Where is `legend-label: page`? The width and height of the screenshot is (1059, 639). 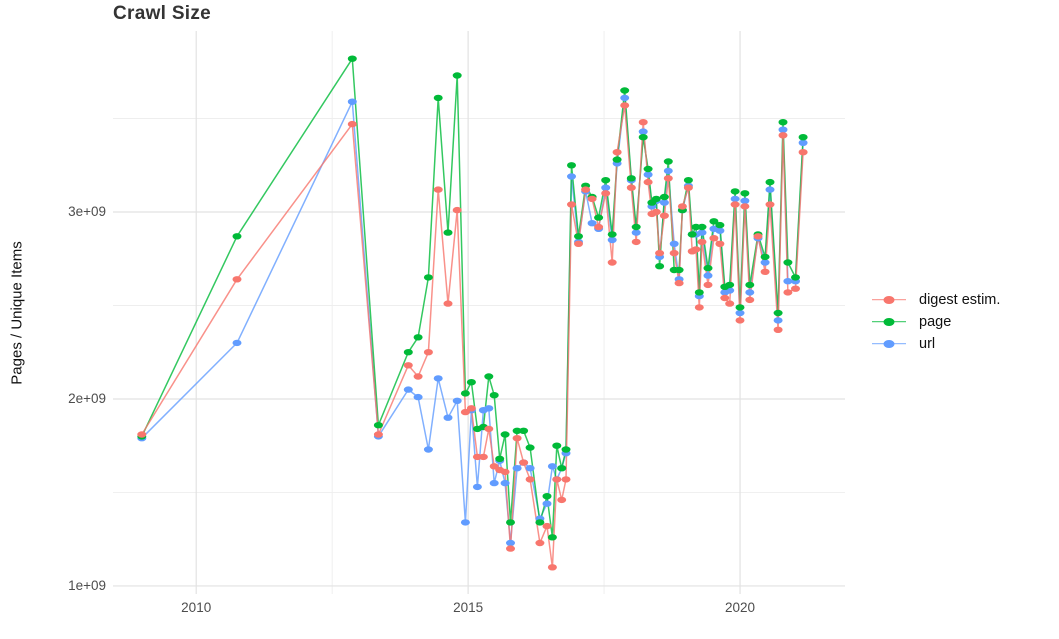
legend-label: page is located at coordinates (935, 321).